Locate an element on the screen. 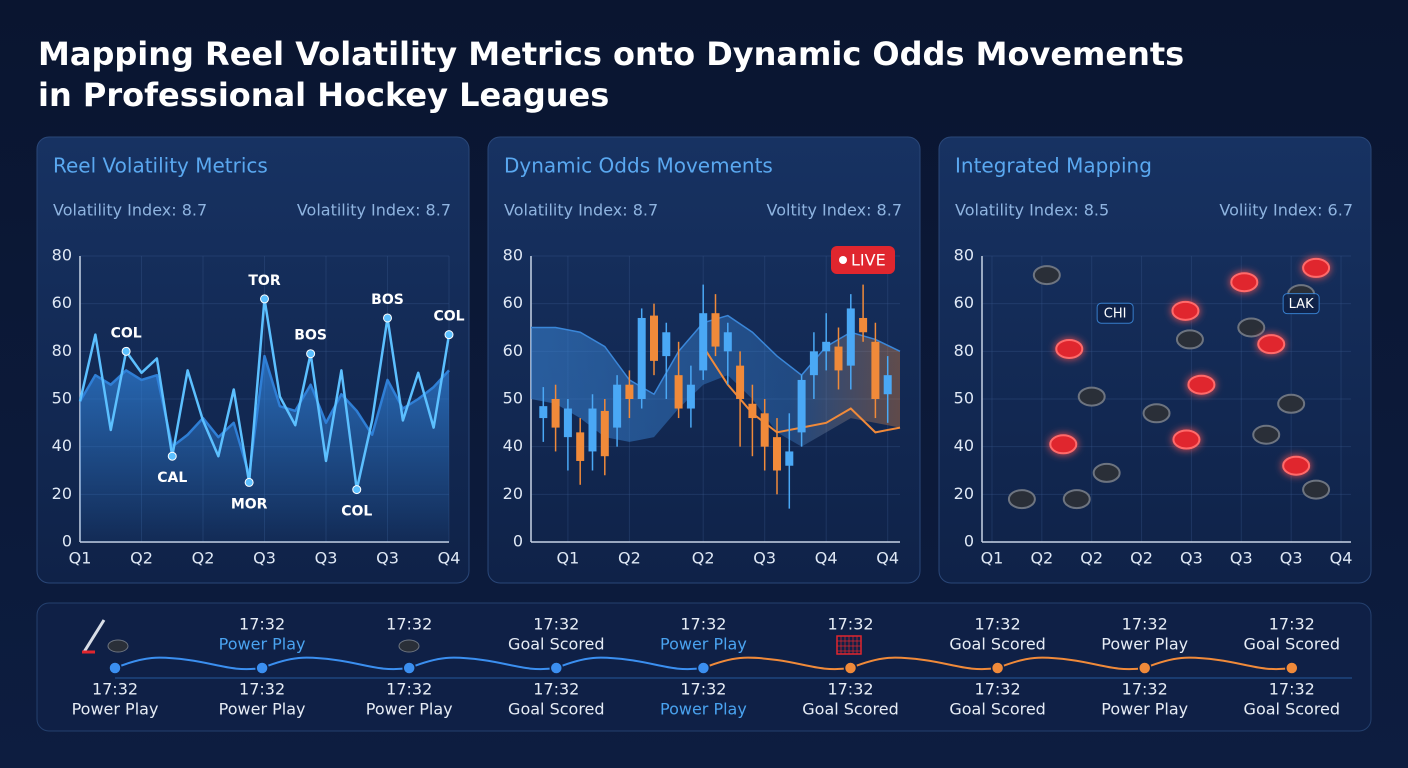  annotation-label: MOR is located at coordinates (249, 504).